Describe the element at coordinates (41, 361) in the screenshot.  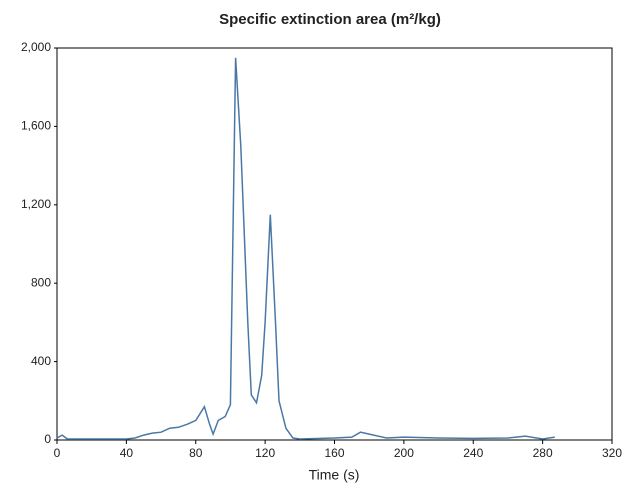
I see `y-tick-label: 400` at that location.